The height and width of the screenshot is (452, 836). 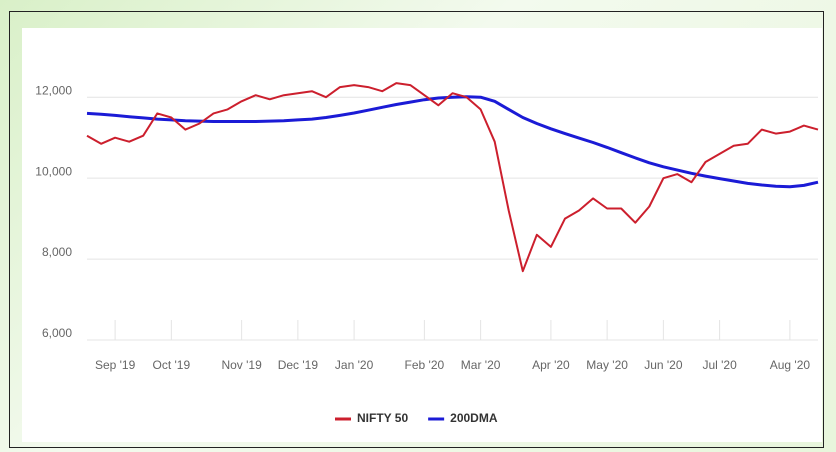 I want to click on x-tick-label: Mar '20, so click(x=481, y=365).